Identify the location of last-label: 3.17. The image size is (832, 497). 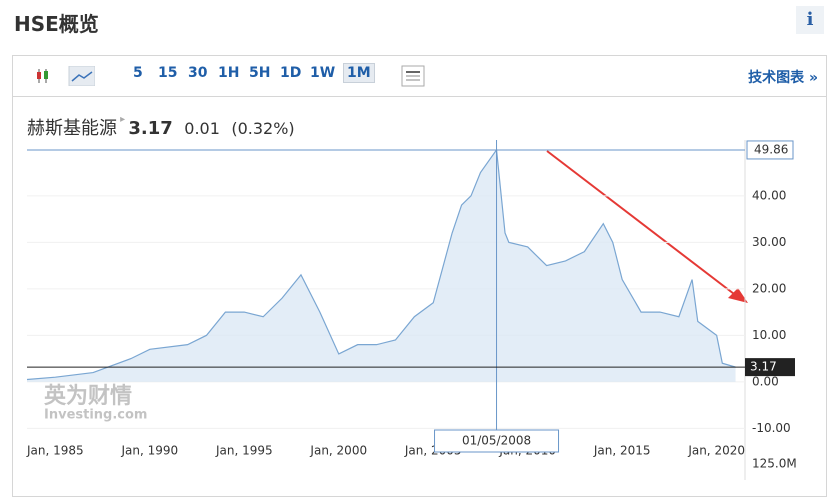
(763, 367).